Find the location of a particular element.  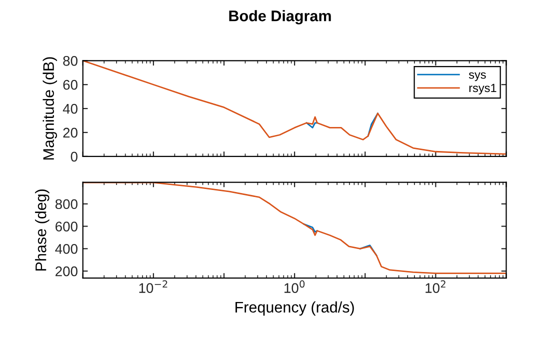

chart-title: Bode Diagram is located at coordinates (280, 17).